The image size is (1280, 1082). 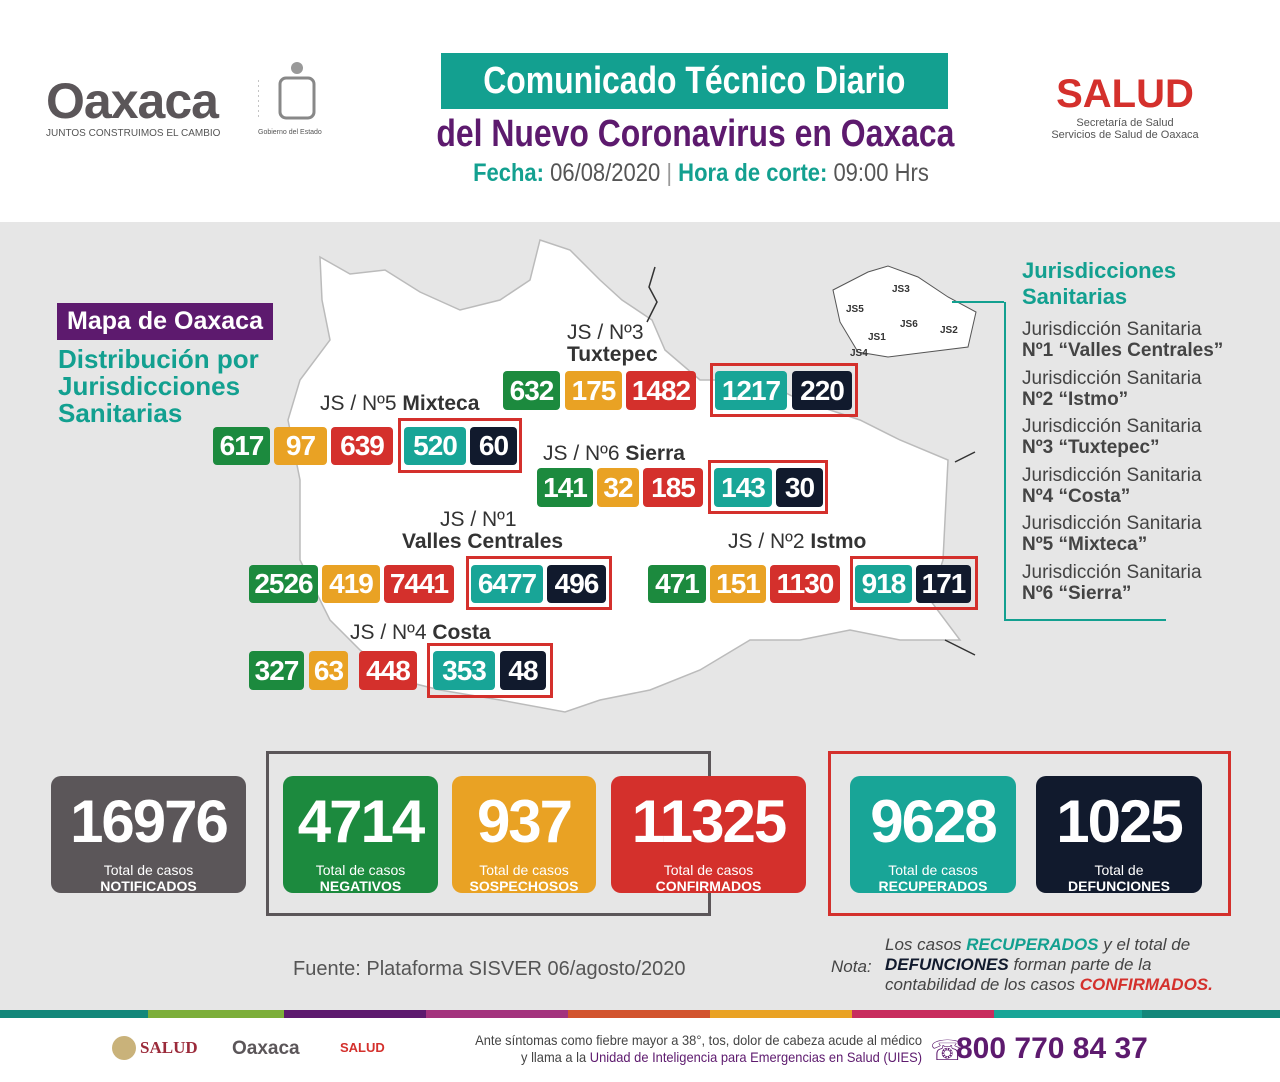 What do you see at coordinates (293, 100) in the screenshot?
I see `state-seal-icon: Gobierno del Estado` at bounding box center [293, 100].